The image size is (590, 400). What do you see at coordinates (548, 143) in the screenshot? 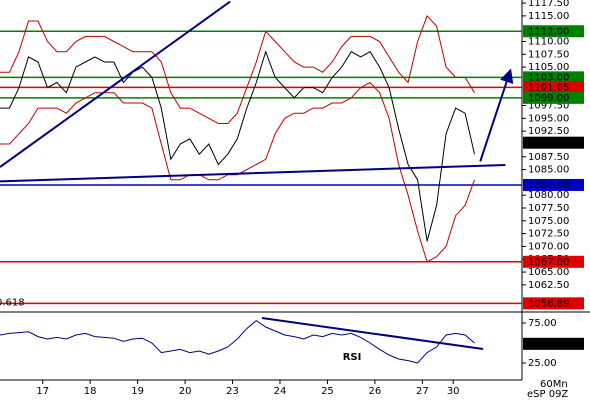
I see `last-value-label: 1090.25` at bounding box center [548, 143].